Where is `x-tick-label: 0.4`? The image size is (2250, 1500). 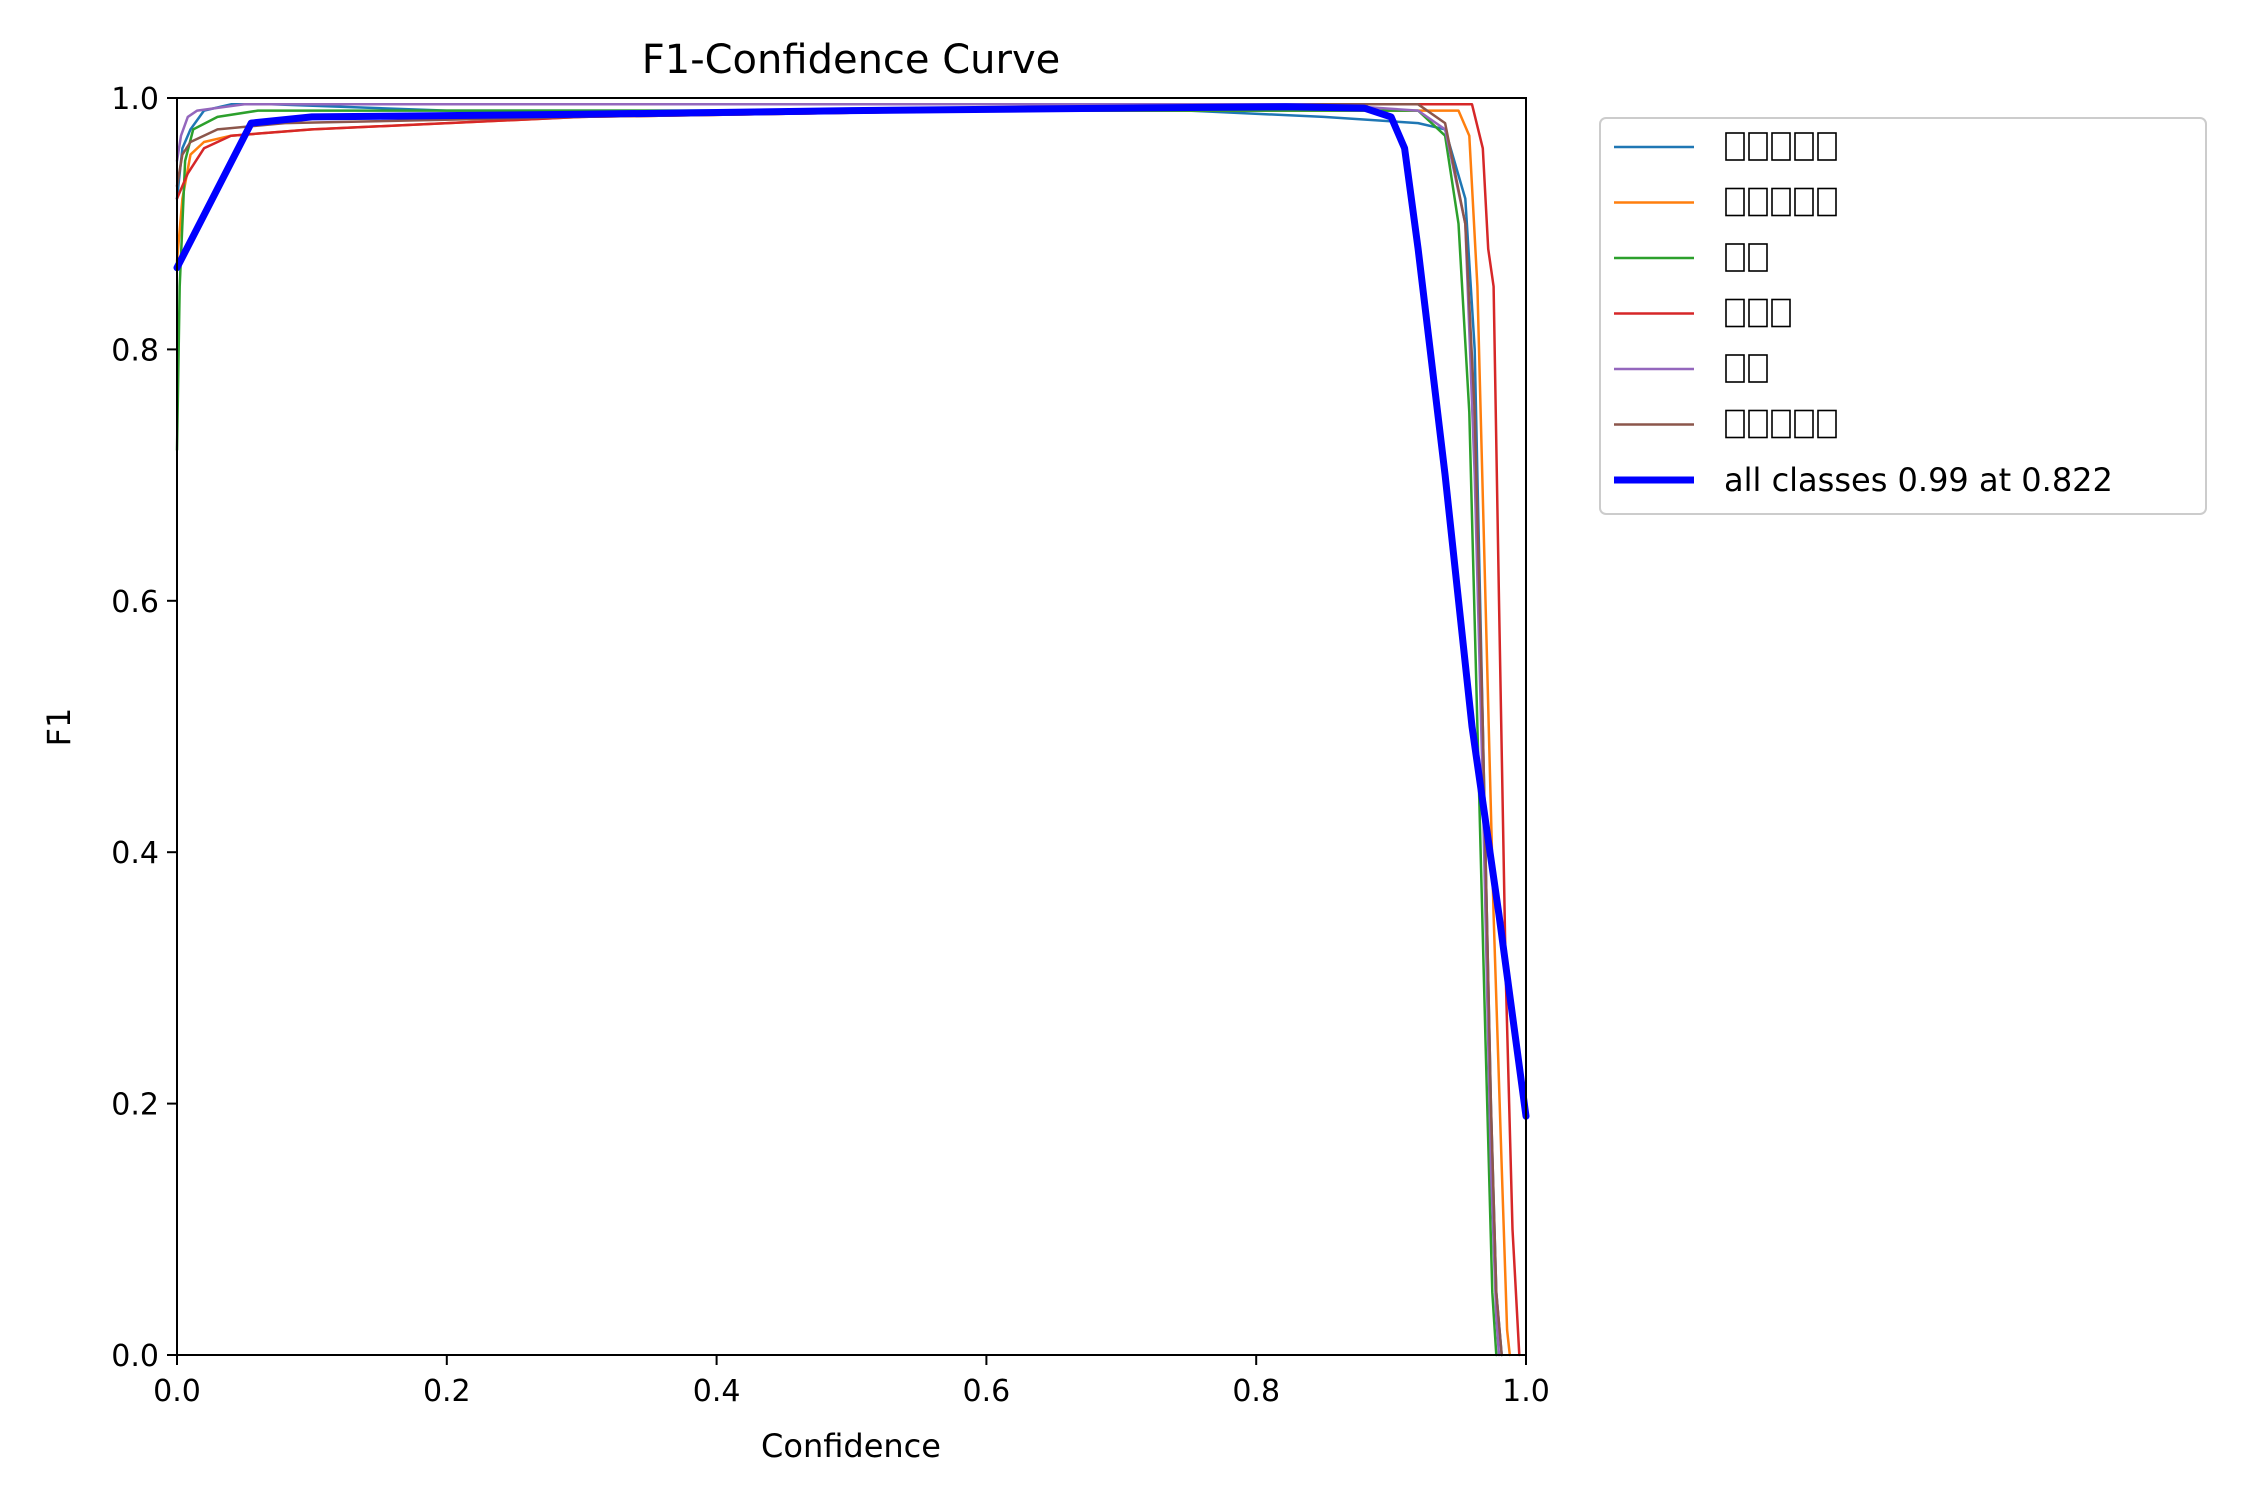 x-tick-label: 0.4 is located at coordinates (717, 1391).